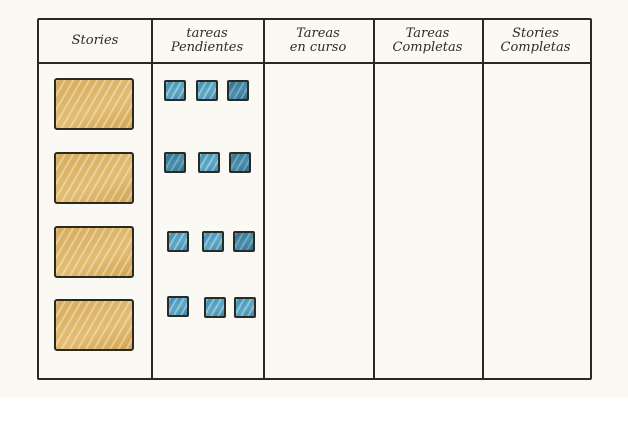 The height and width of the screenshot is (423, 628). Describe the element at coordinates (318, 47) in the screenshot. I see `header-line-2: en curso` at that location.